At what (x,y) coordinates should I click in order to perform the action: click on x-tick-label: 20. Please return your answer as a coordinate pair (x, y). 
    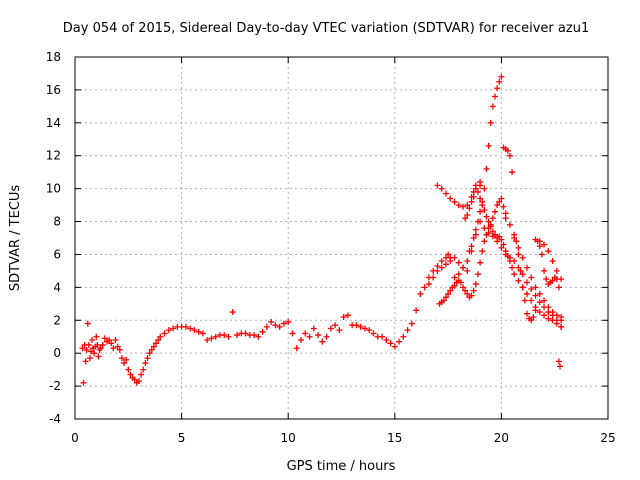
    Looking at the image, I should click on (501, 438).